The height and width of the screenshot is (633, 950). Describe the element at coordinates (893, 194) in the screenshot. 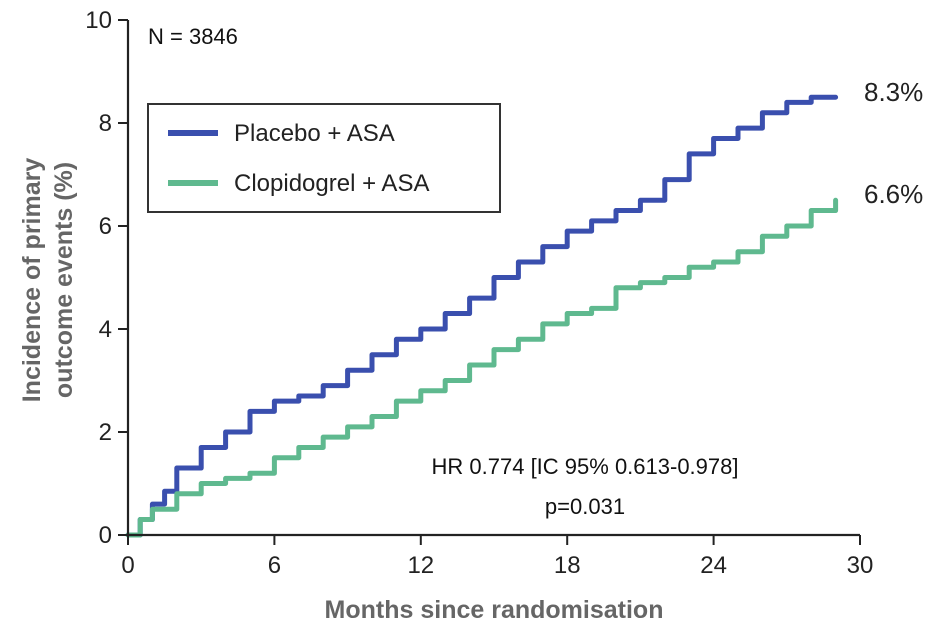

I see `end-label-clopidogrel: 6.6%` at that location.